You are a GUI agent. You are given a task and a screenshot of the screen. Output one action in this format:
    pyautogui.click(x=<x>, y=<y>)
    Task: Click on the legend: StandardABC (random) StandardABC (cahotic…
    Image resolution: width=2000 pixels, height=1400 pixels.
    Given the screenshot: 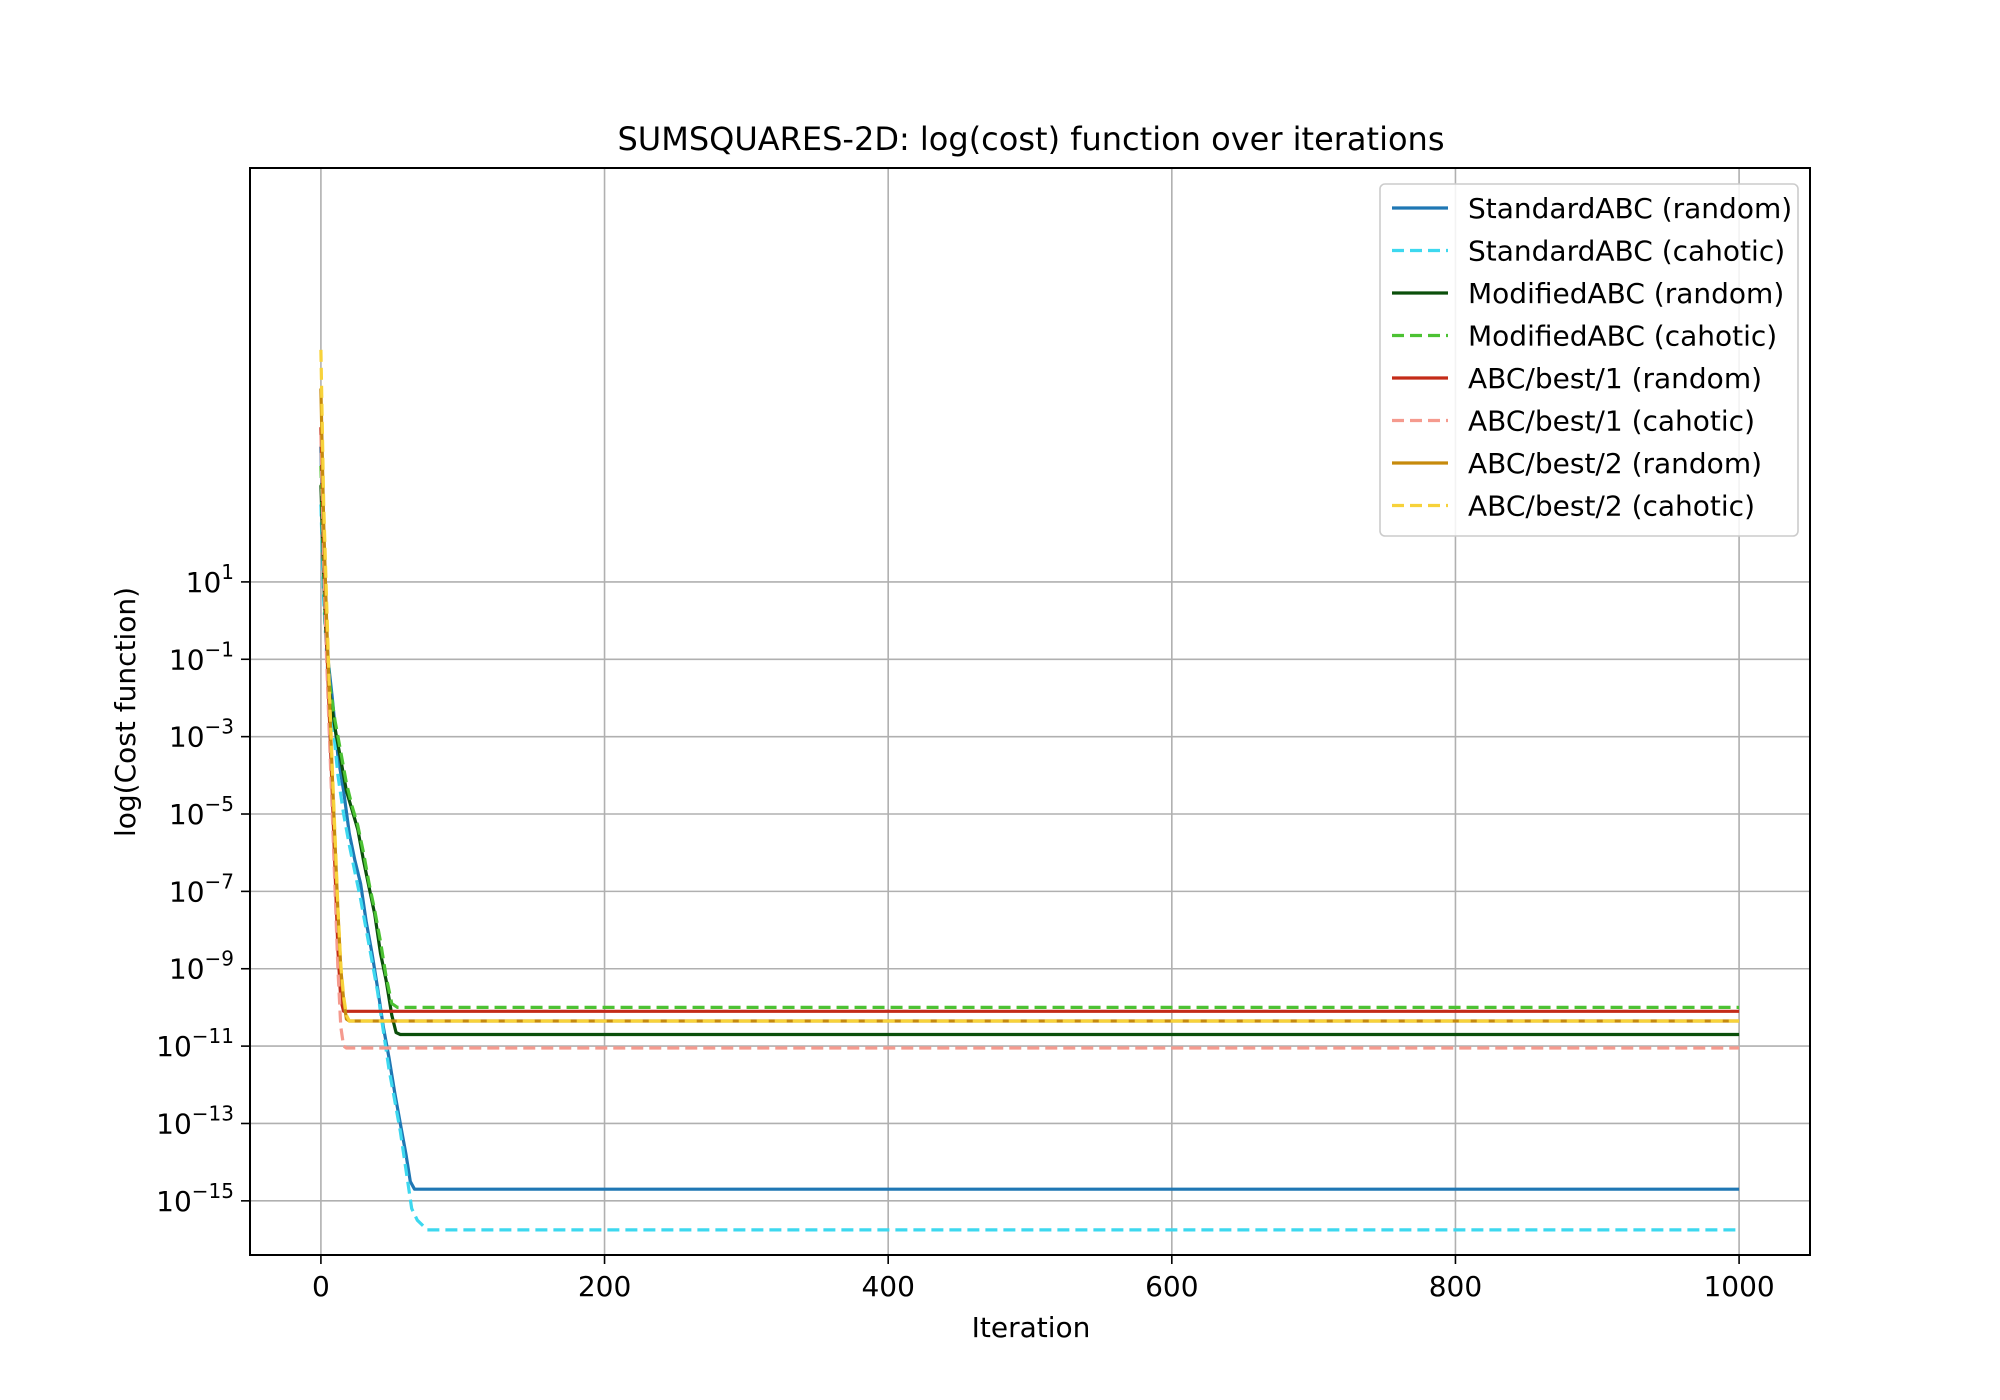 What is the action you would take?
    pyautogui.click(x=1589, y=360)
    